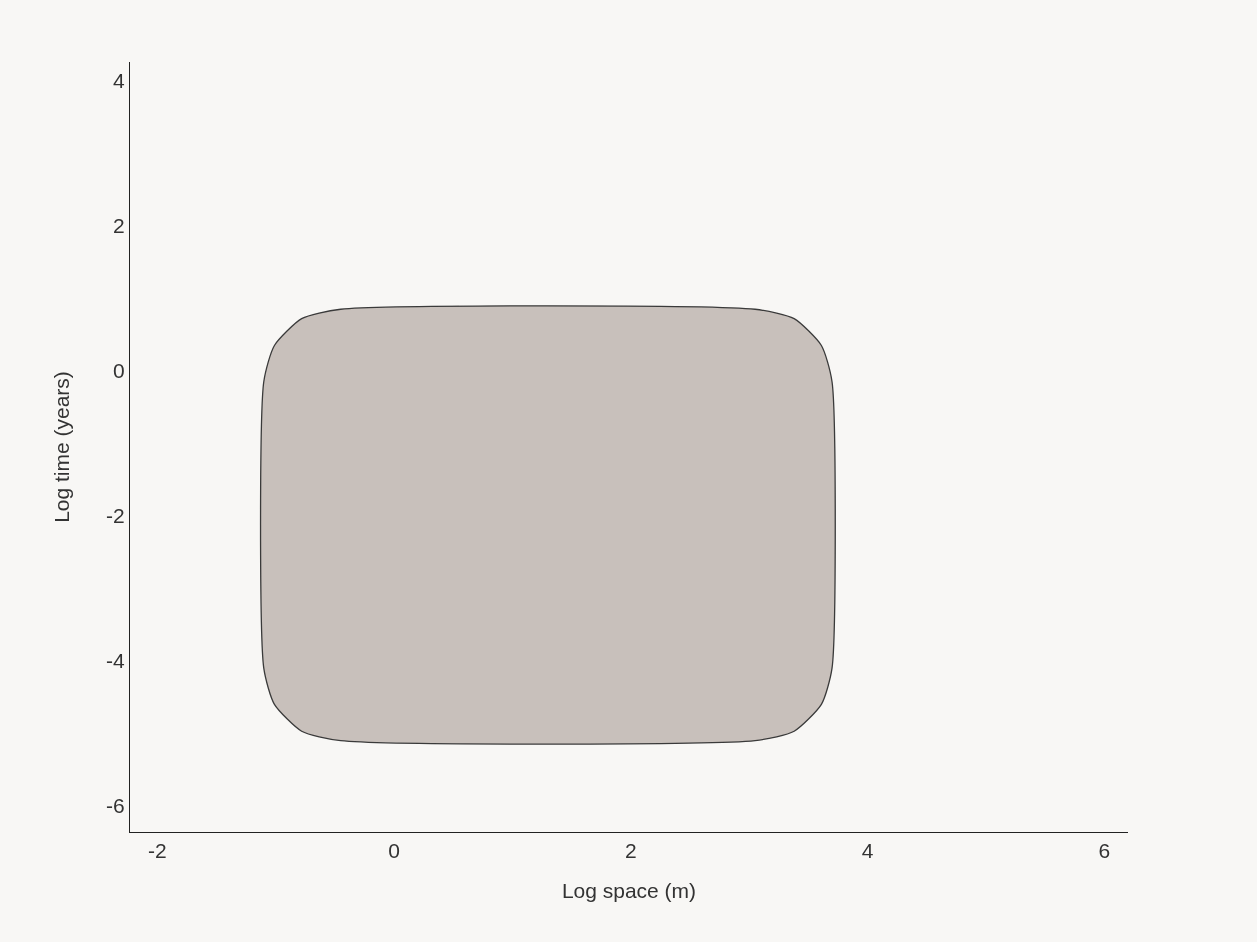  I want to click on x-axis-title: Log space (m), so click(629, 891).